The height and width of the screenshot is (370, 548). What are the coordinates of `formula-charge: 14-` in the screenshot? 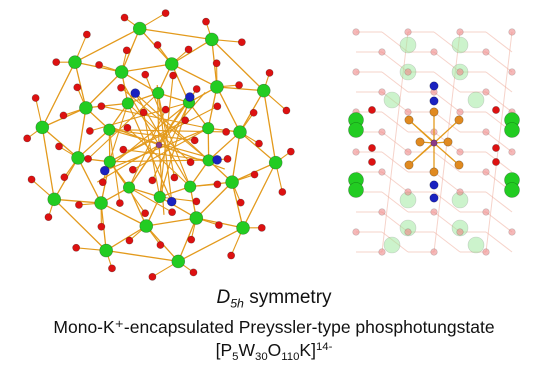 It's located at (324, 346).